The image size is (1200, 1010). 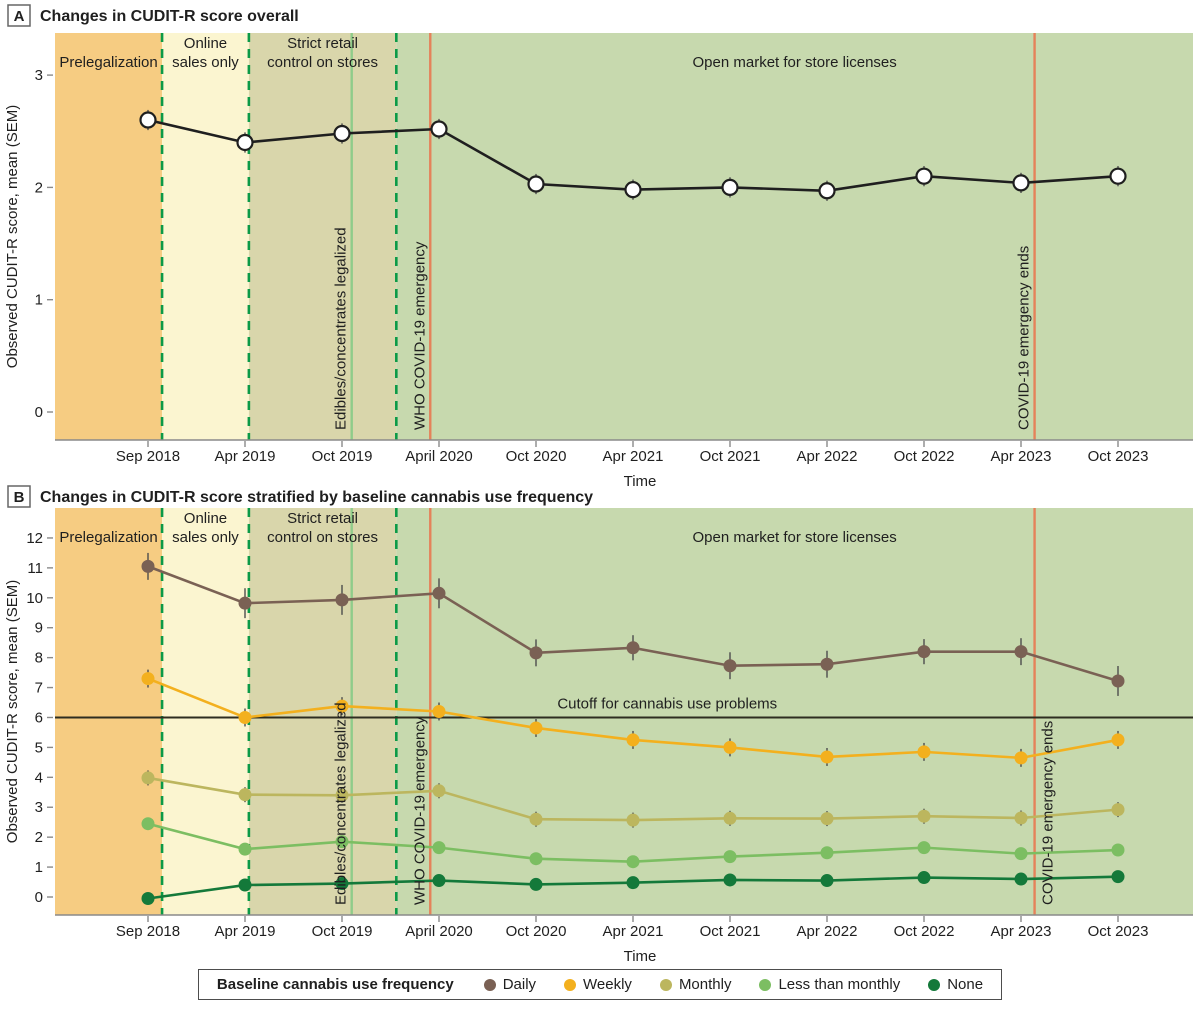 I want to click on panel-letter: A, so click(x=19, y=16).